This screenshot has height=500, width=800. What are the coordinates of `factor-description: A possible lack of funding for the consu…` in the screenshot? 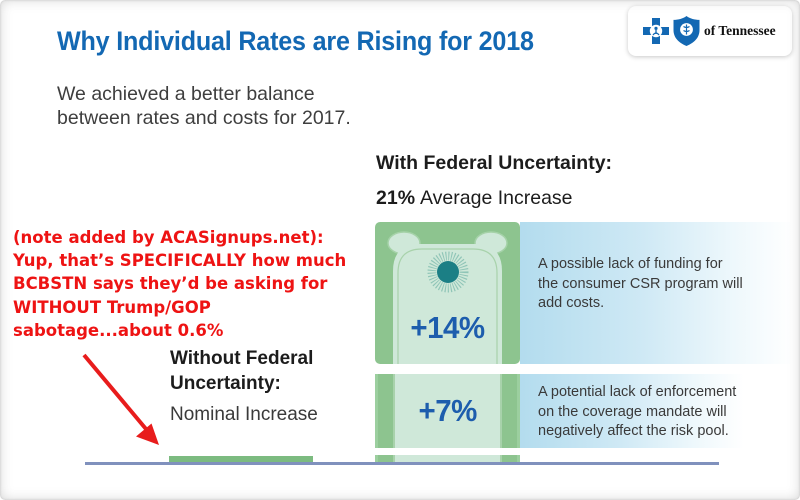 It's located at (640, 283).